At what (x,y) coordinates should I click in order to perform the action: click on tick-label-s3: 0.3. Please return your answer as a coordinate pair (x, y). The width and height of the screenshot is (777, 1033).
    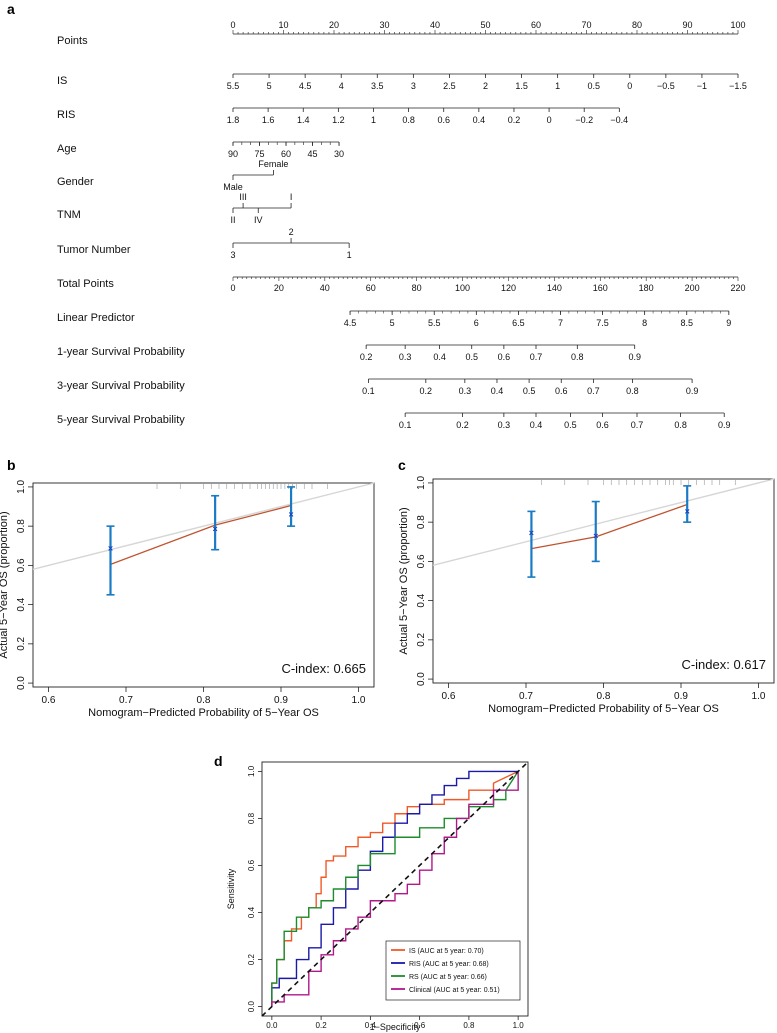
    Looking at the image, I should click on (465, 391).